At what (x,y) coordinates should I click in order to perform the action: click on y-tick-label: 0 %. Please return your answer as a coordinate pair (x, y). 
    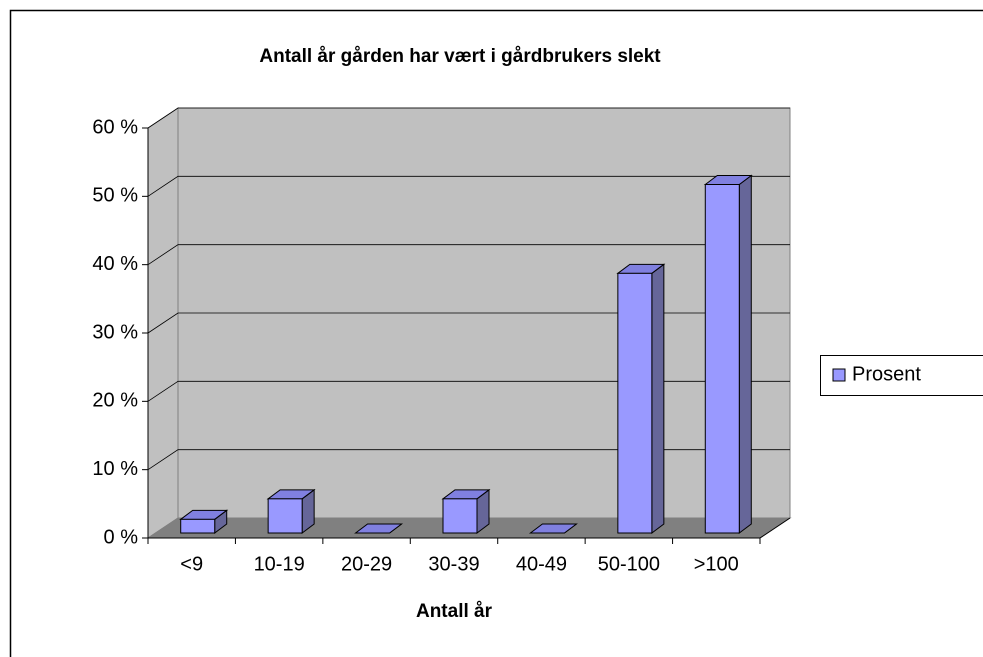
    Looking at the image, I should click on (121, 537).